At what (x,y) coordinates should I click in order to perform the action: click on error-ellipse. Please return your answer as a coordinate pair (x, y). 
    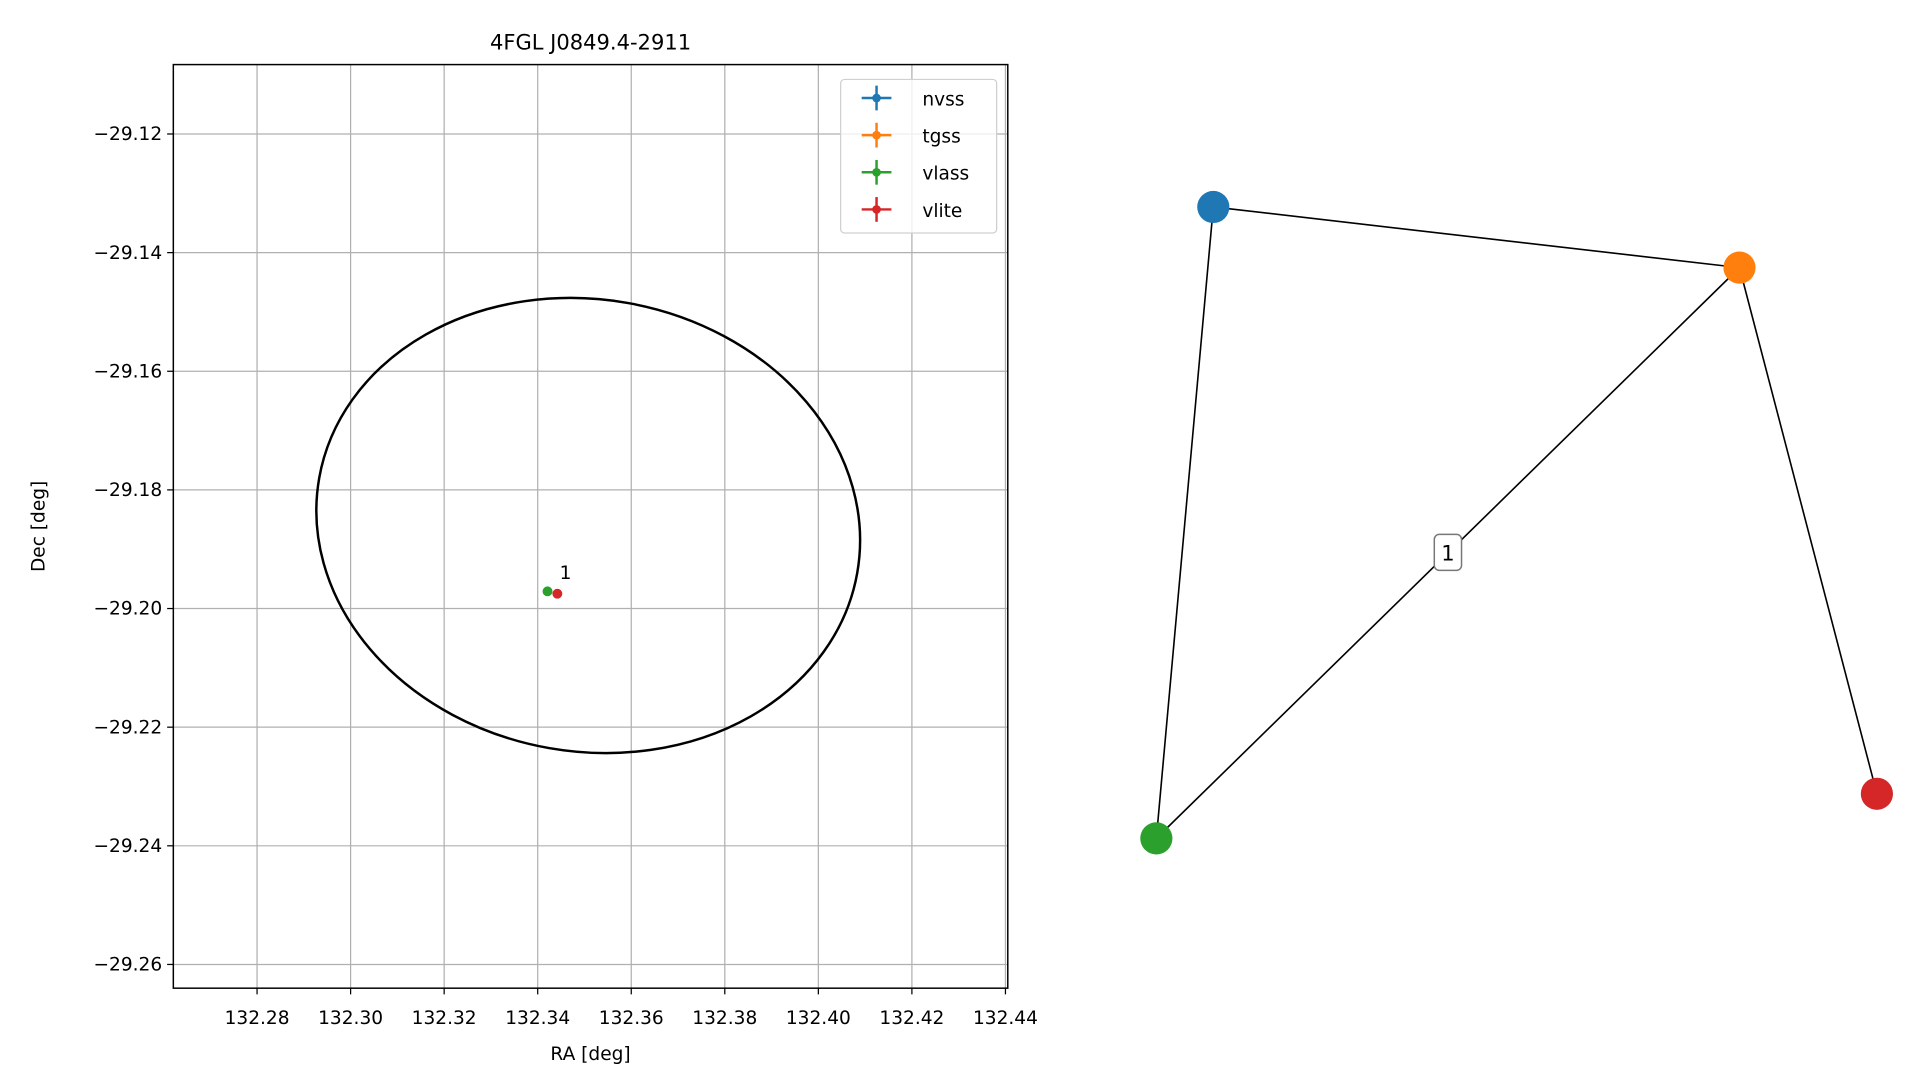
    Looking at the image, I should click on (588, 525).